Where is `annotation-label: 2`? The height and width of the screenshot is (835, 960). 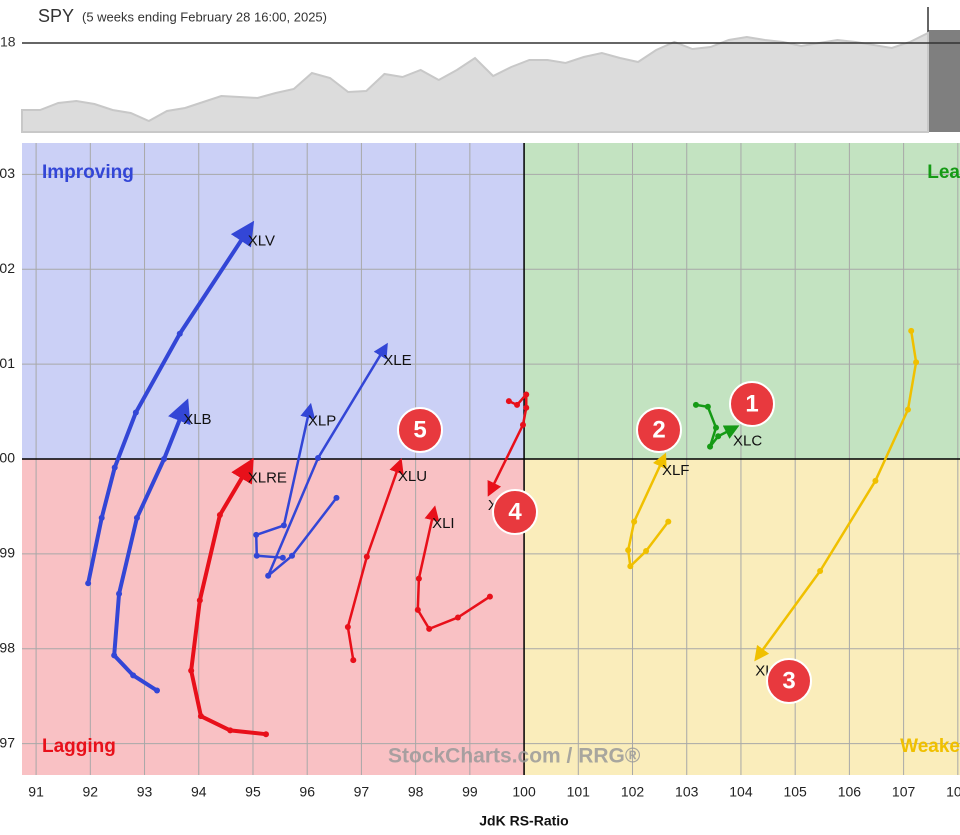 annotation-label: 2 is located at coordinates (658, 429).